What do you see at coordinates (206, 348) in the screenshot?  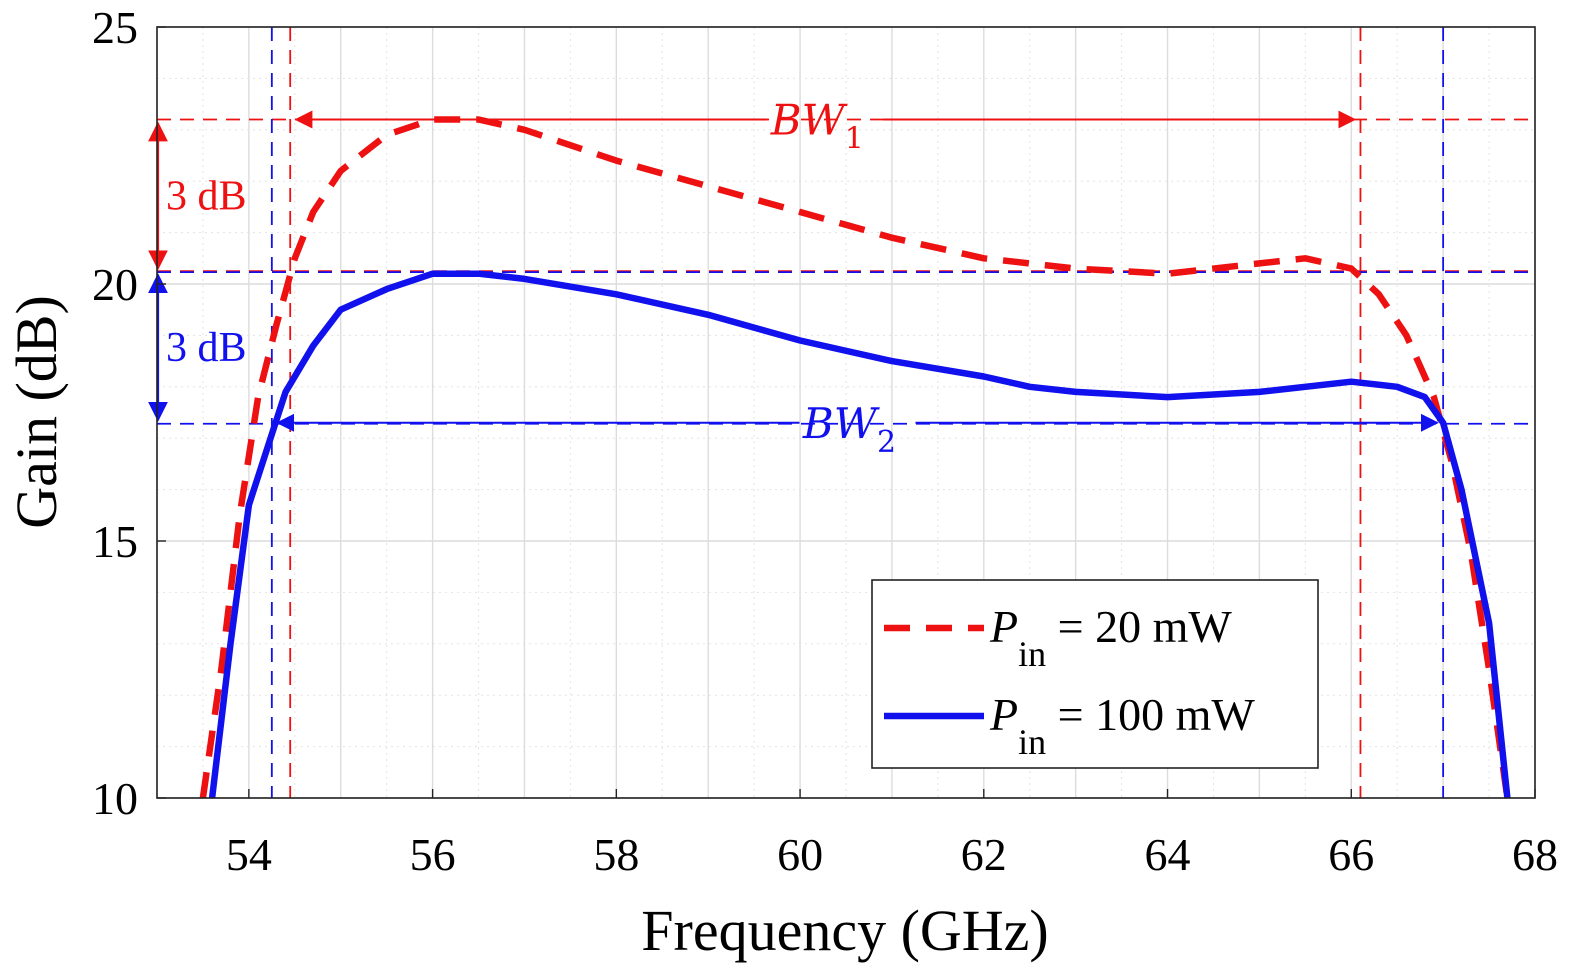 I see `blue-3db-label: 3 dB` at bounding box center [206, 348].